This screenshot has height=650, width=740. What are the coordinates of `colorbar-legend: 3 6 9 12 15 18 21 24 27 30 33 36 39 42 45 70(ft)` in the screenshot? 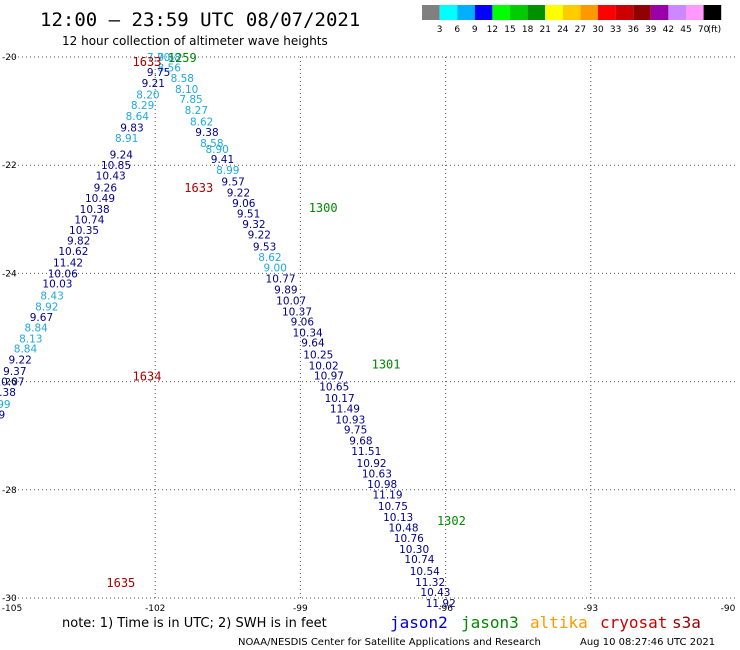 It's located at (572, 20).